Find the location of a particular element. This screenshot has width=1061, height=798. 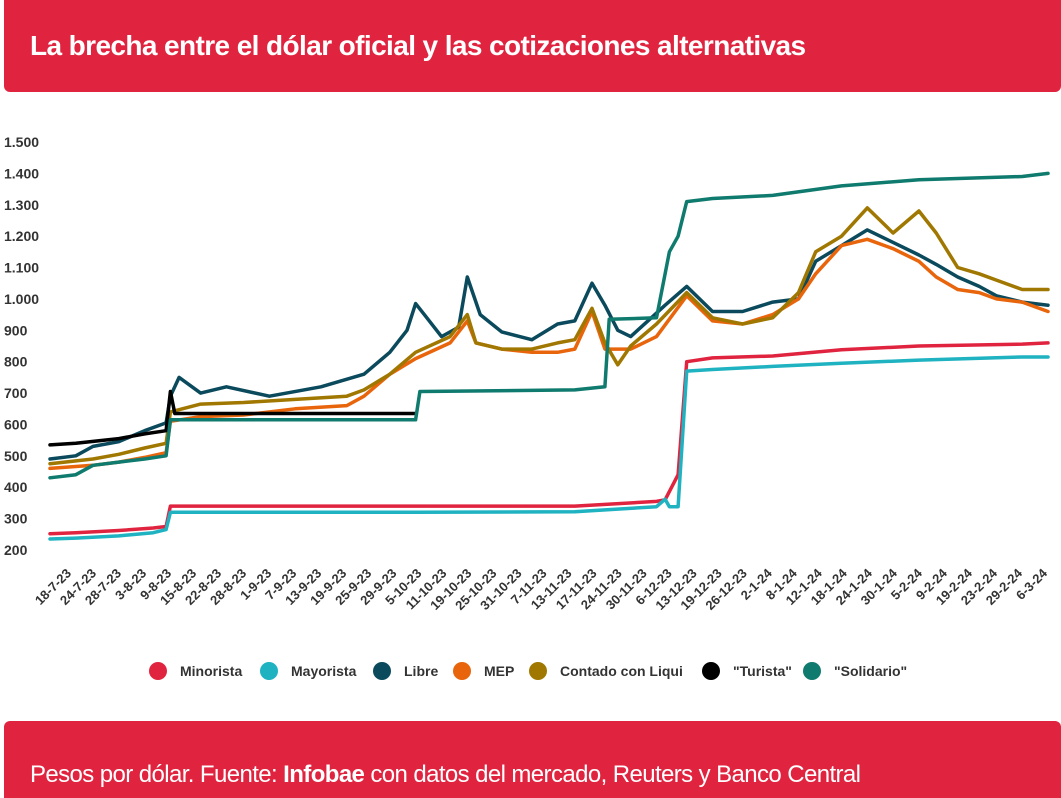

y-tick-label: 1.500 is located at coordinates (21, 142).